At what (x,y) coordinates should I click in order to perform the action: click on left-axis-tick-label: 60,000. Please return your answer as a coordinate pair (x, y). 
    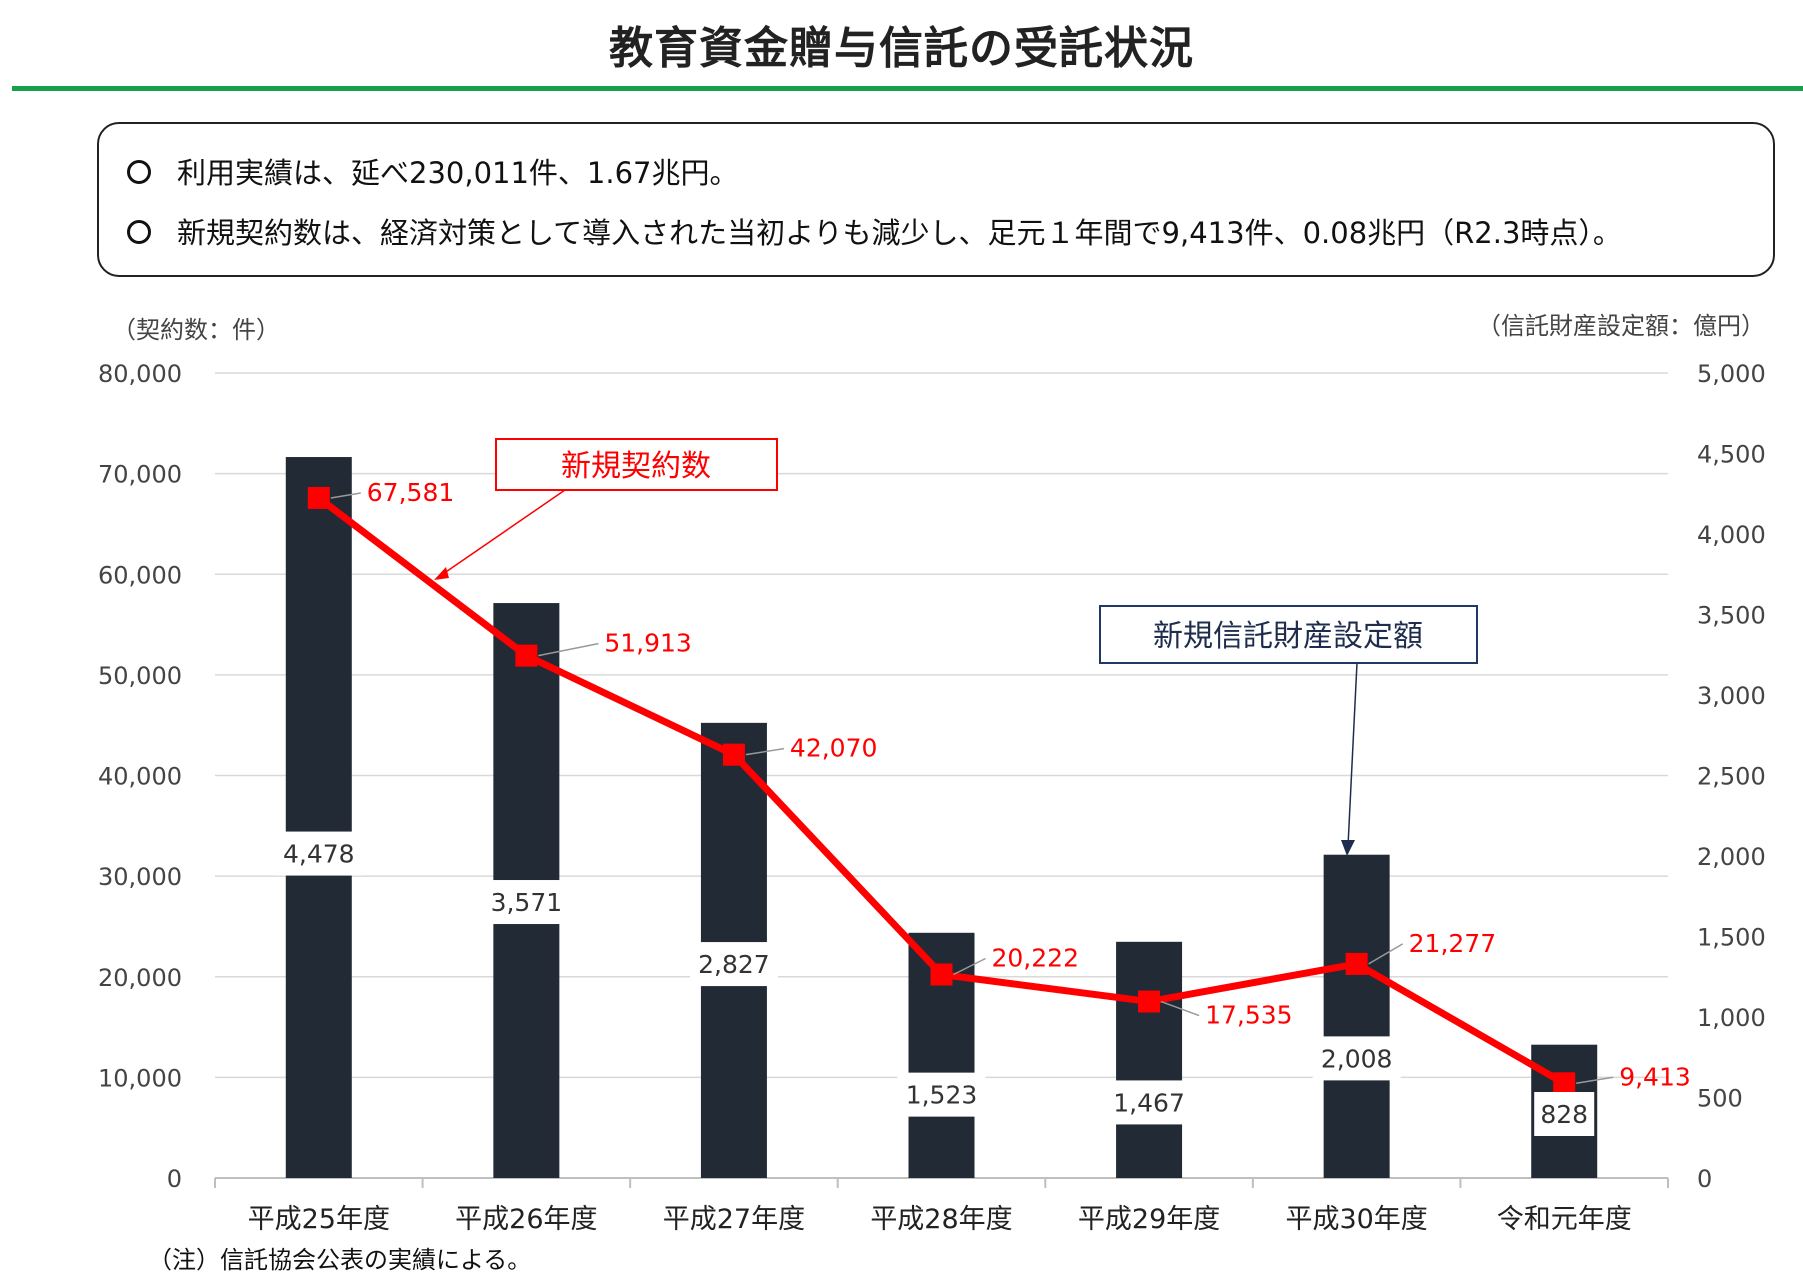
    Looking at the image, I should click on (140, 575).